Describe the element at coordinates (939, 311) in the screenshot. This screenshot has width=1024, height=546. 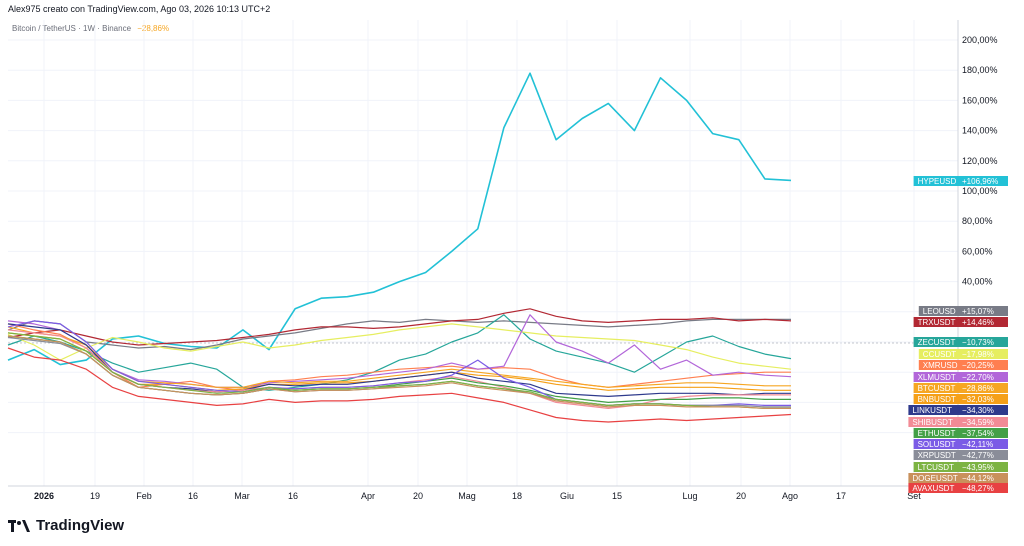
I see `legend-name: LEOUSD` at that location.